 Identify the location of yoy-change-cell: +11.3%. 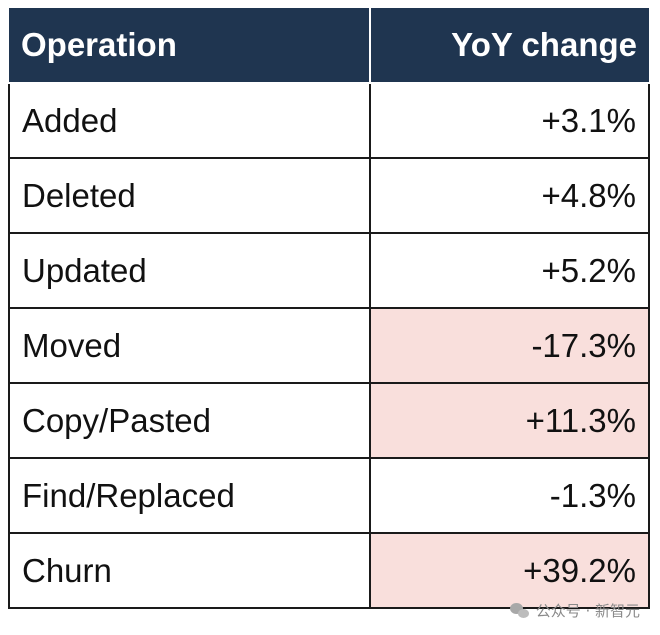
(509, 420).